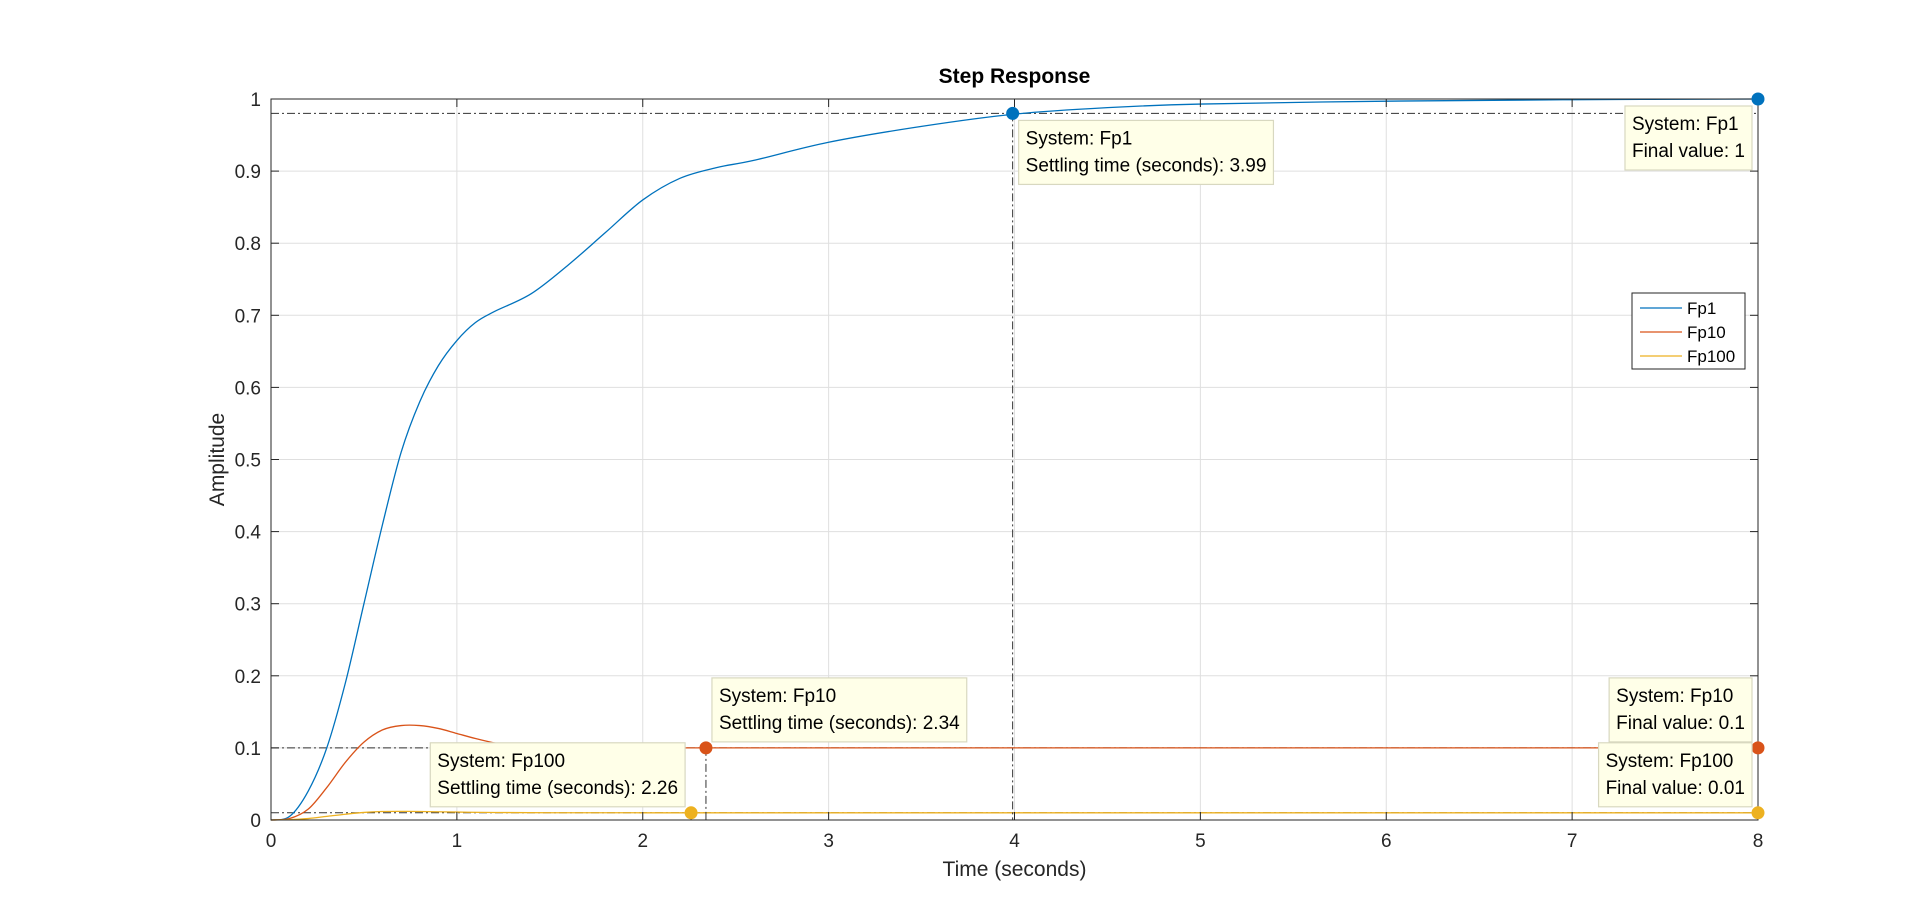  I want to click on legend: Fp1 Fp10 Fp100, so click(1688, 331).